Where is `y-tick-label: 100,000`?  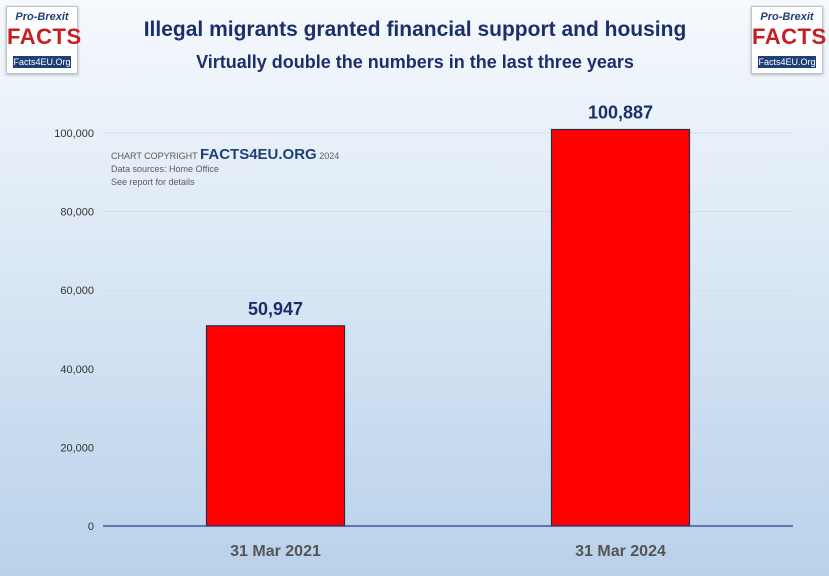
y-tick-label: 100,000 is located at coordinates (74, 134).